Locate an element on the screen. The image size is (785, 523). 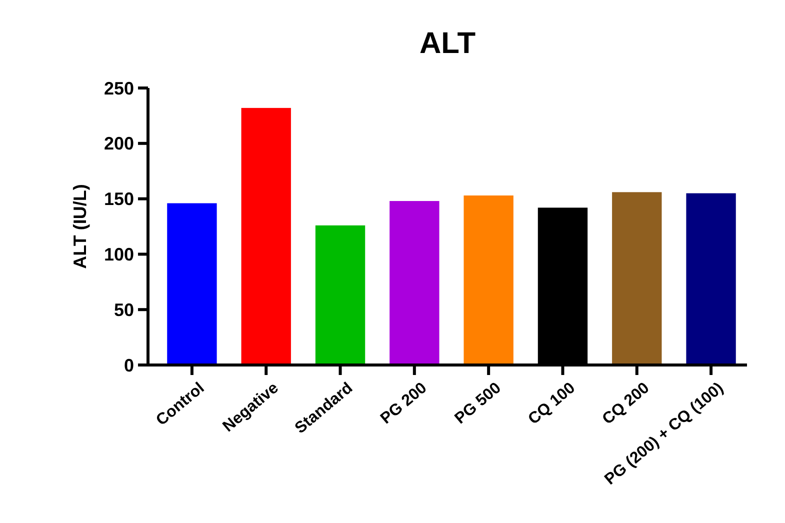
y-tick-label: 100 is located at coordinates (119, 254).